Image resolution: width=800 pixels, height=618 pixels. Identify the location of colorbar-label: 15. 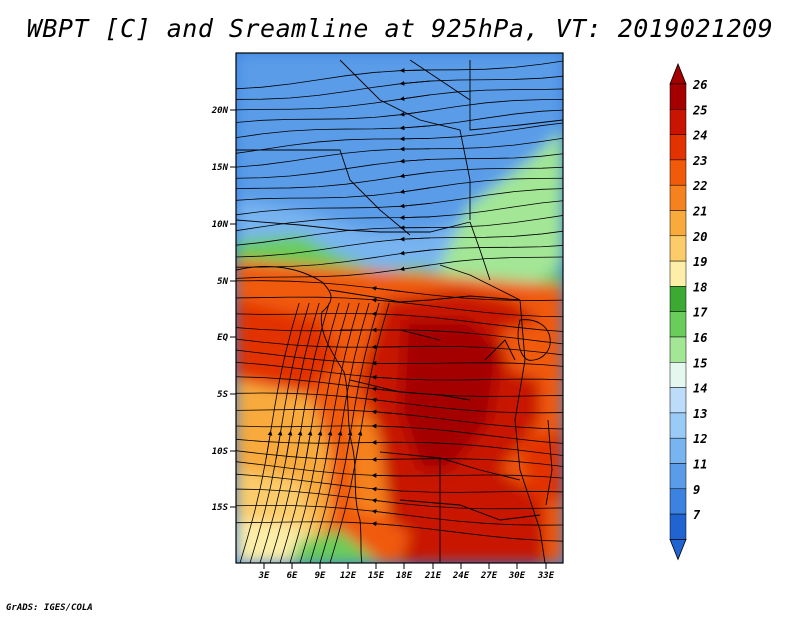
(700, 363).